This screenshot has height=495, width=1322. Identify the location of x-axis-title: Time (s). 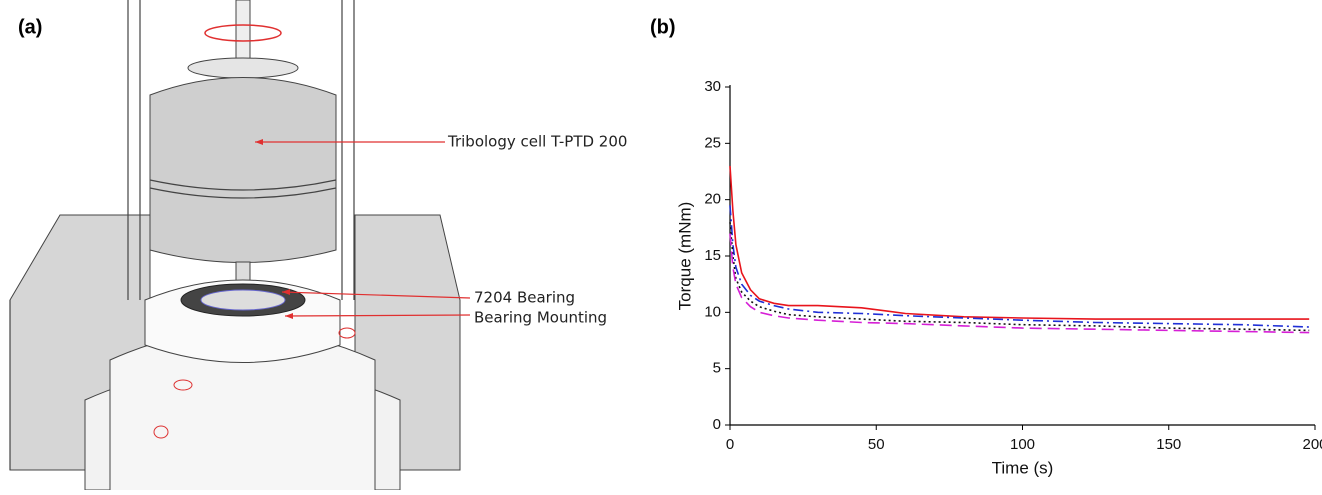
(1023, 467).